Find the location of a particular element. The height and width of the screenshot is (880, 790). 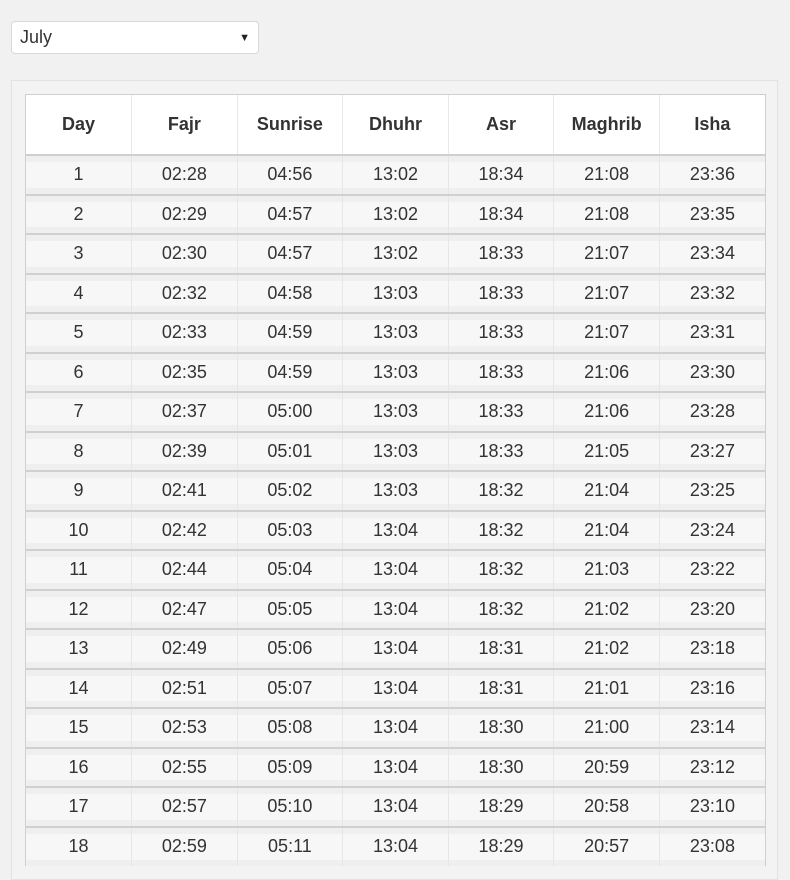

table-row: 8 02:39 05:01 13:03 18:33 21:05 23:27 is located at coordinates (395, 451).